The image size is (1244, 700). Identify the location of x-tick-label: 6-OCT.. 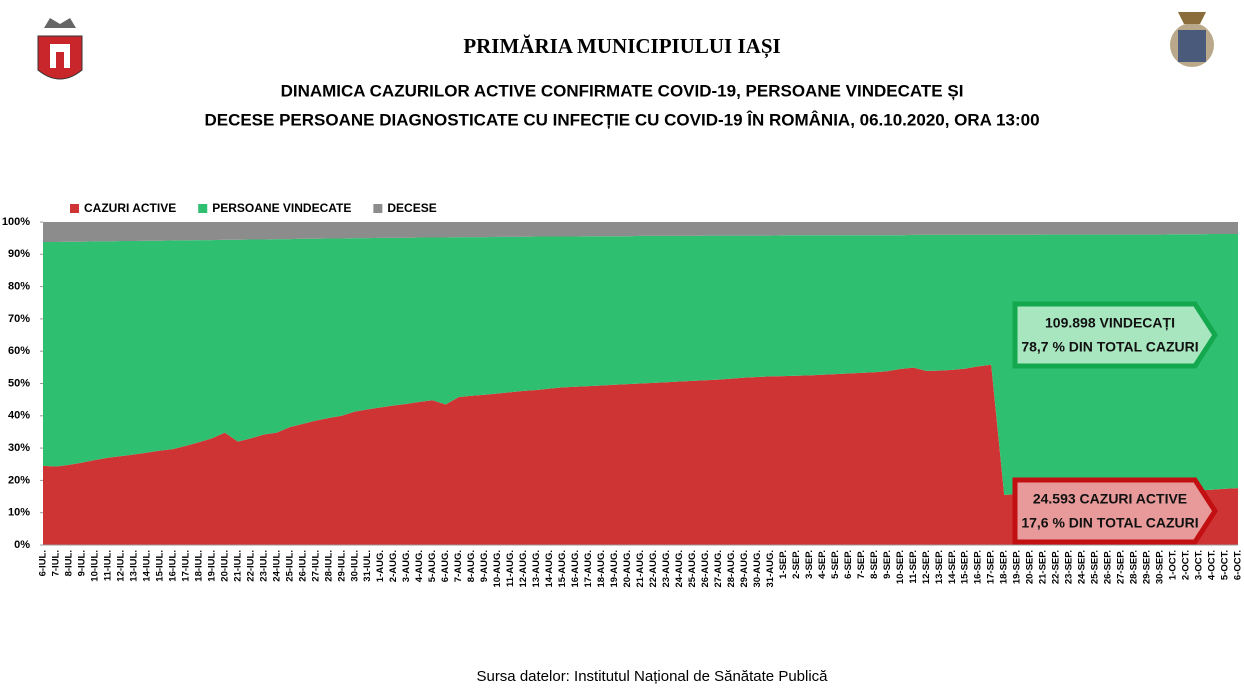
(1238, 565).